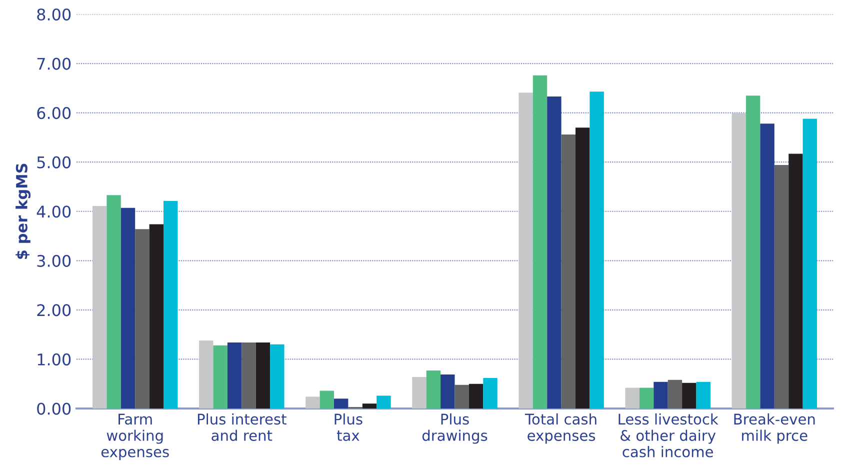 The height and width of the screenshot is (475, 850). I want to click on y-axis-title: $ per kgMS, so click(23, 211).